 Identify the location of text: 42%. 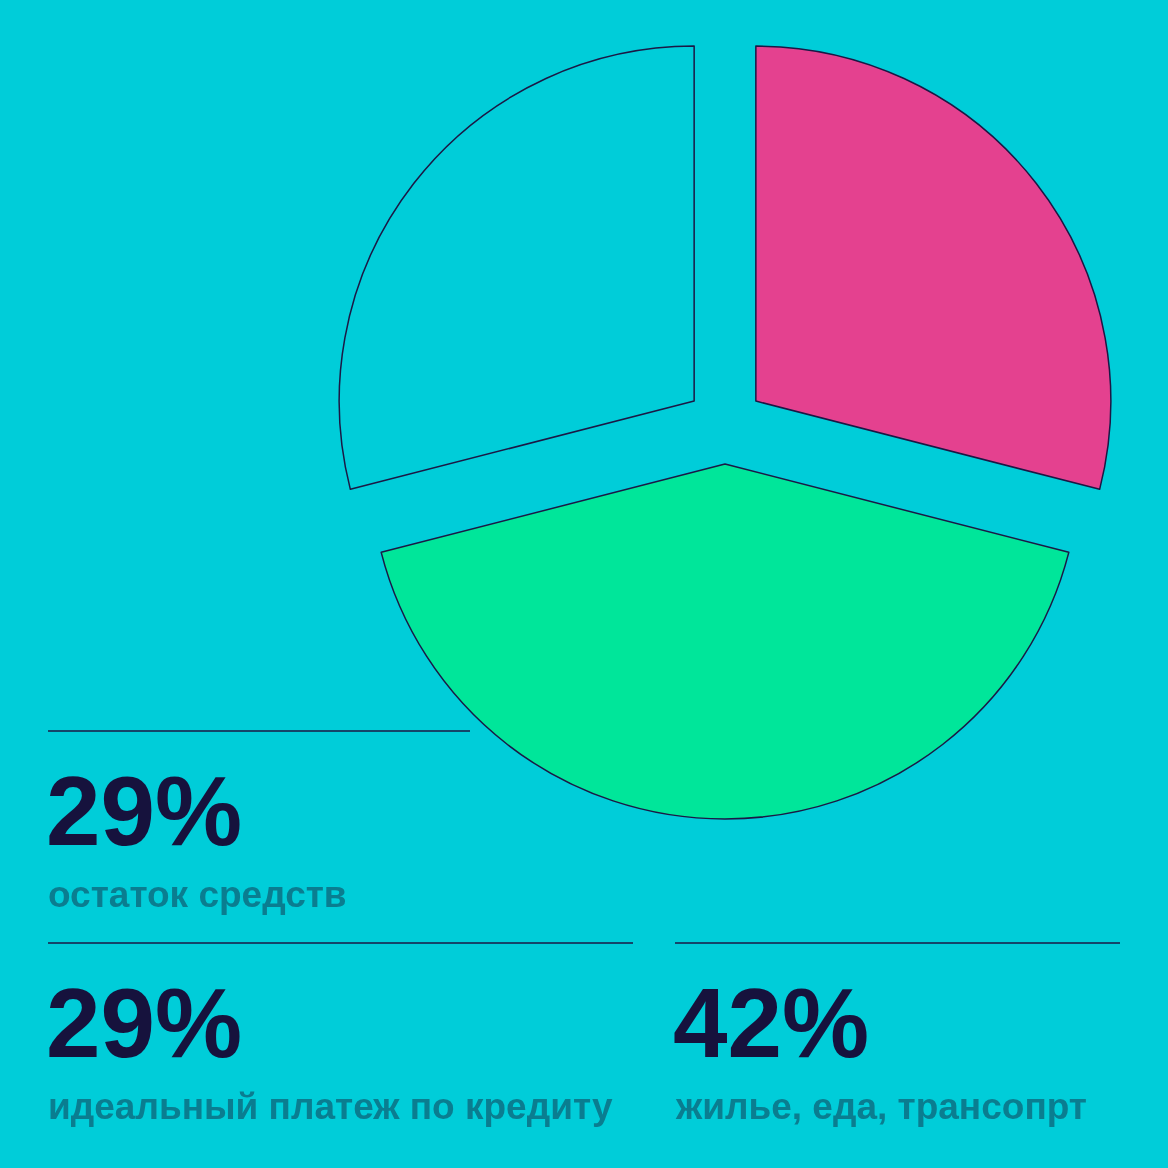
(771, 1023).